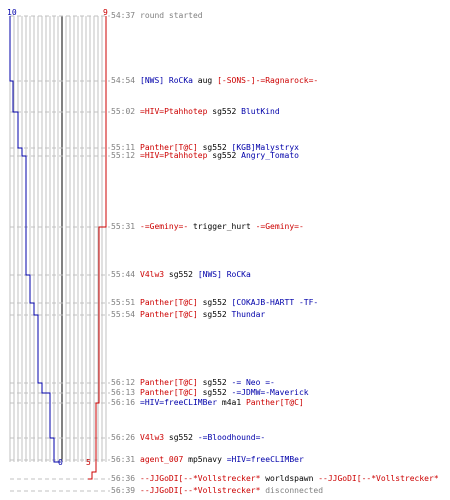 The width and height of the screenshot is (450, 500). What do you see at coordinates (88, 462) in the screenshot?
I see `red-team-end-count: 5` at bounding box center [88, 462].